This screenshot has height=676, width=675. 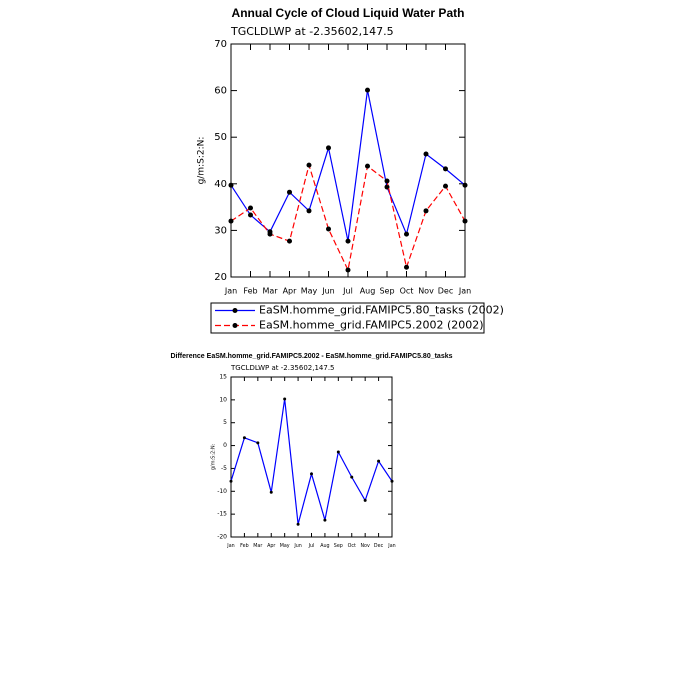 I want to click on y-tick-label: 50, so click(x=220, y=137).